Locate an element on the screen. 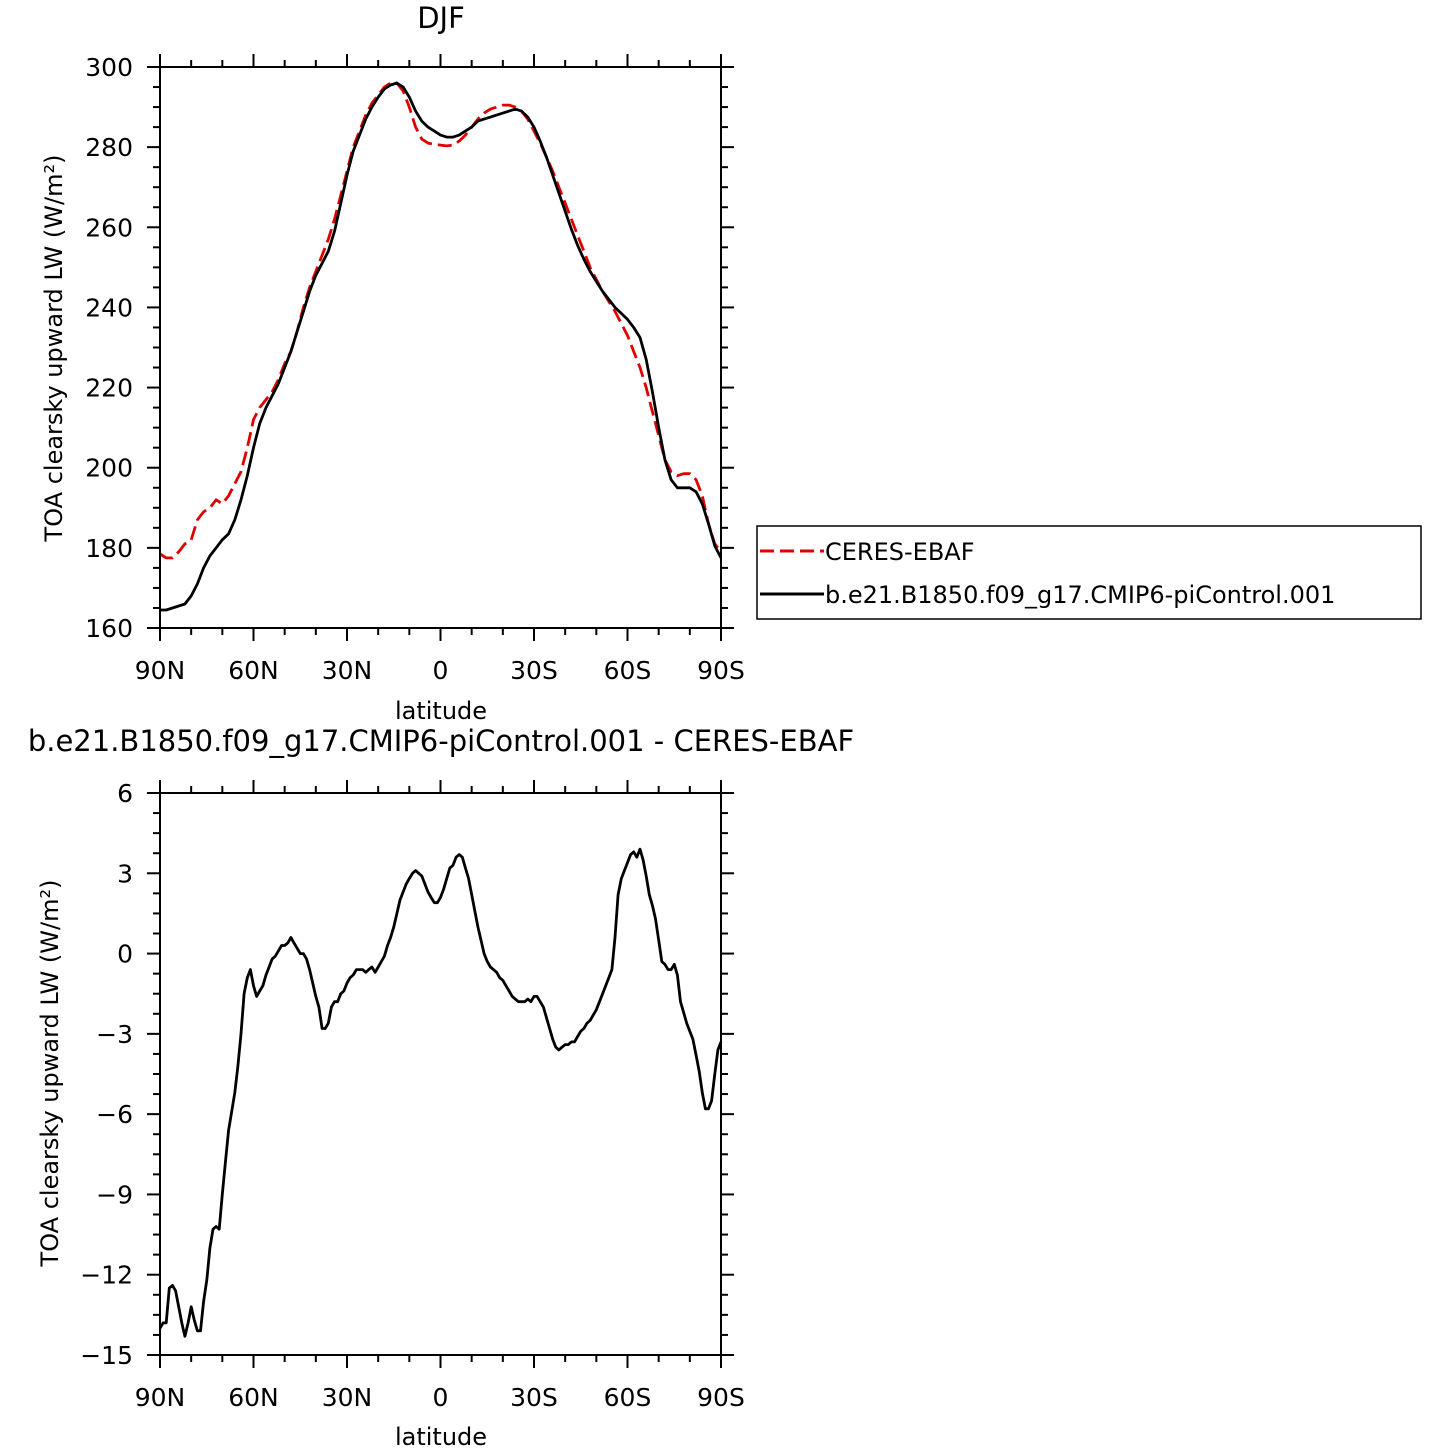 This screenshot has height=1451, width=1429. y-tick-label-0: 160 is located at coordinates (109, 628).